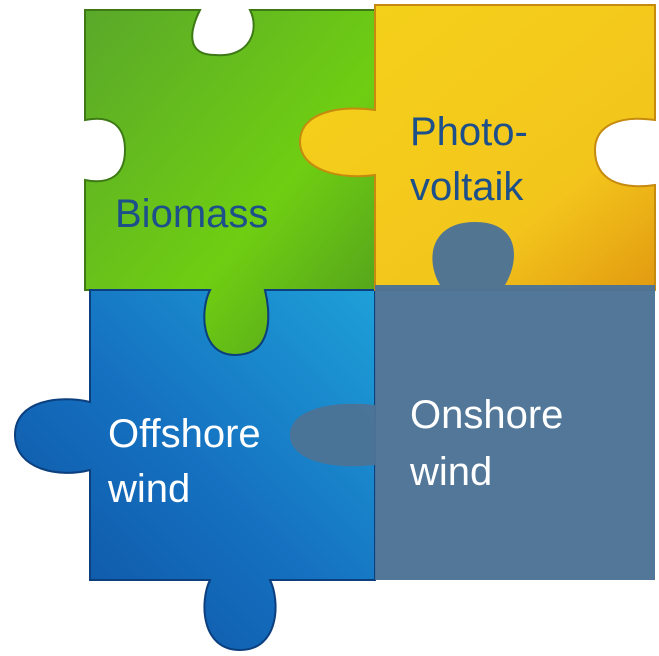 This screenshot has height=656, width=659. I want to click on piece-label: voltaik, so click(467, 187).